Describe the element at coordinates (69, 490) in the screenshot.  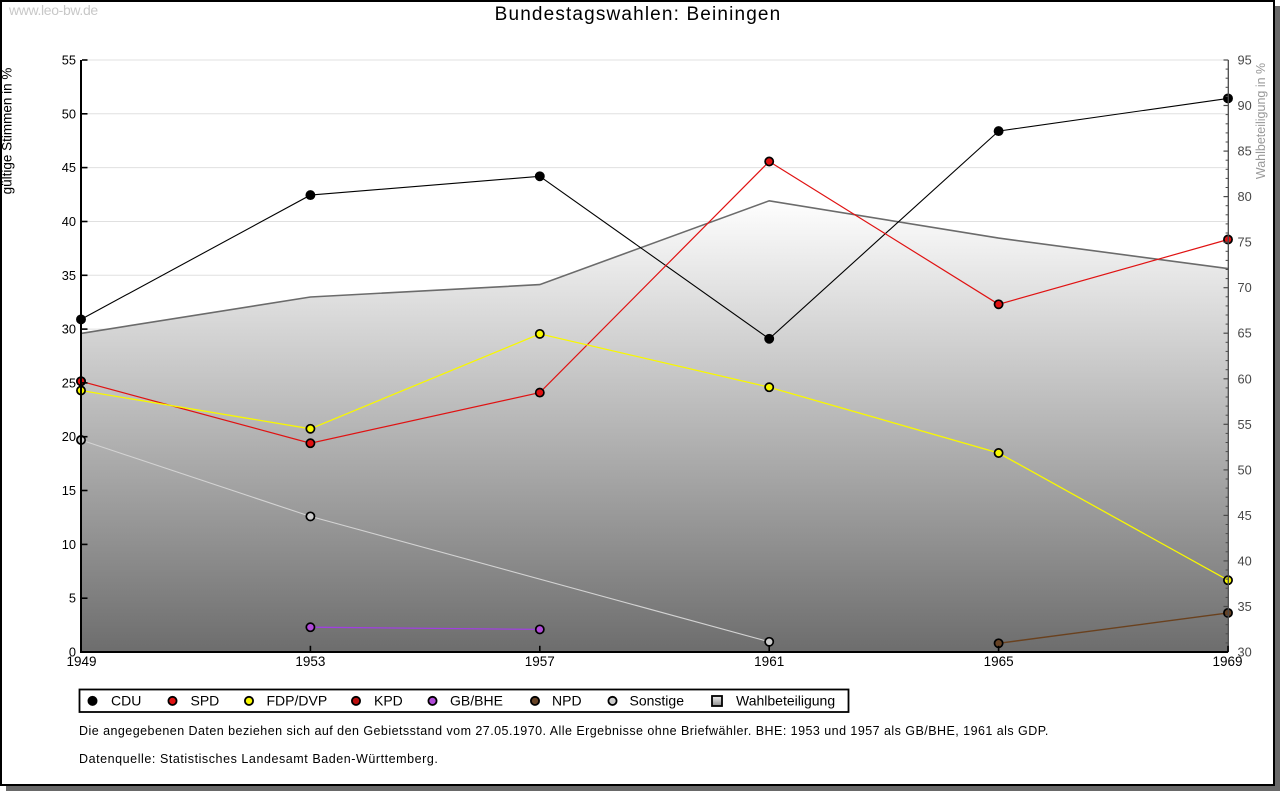
I see `svg-text: 15` at that location.